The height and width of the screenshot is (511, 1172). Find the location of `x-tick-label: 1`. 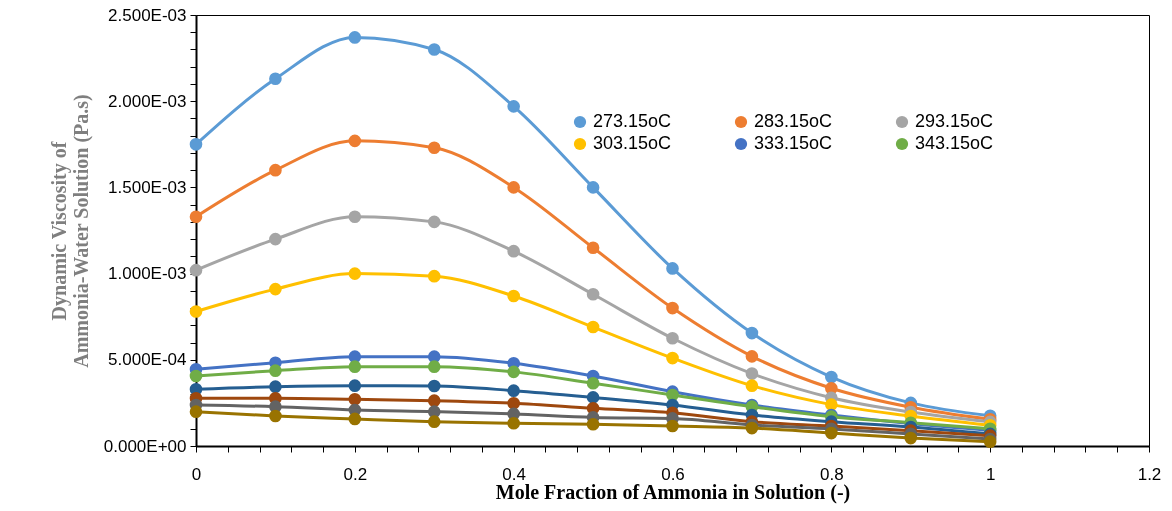

x-tick-label: 1 is located at coordinates (990, 474).